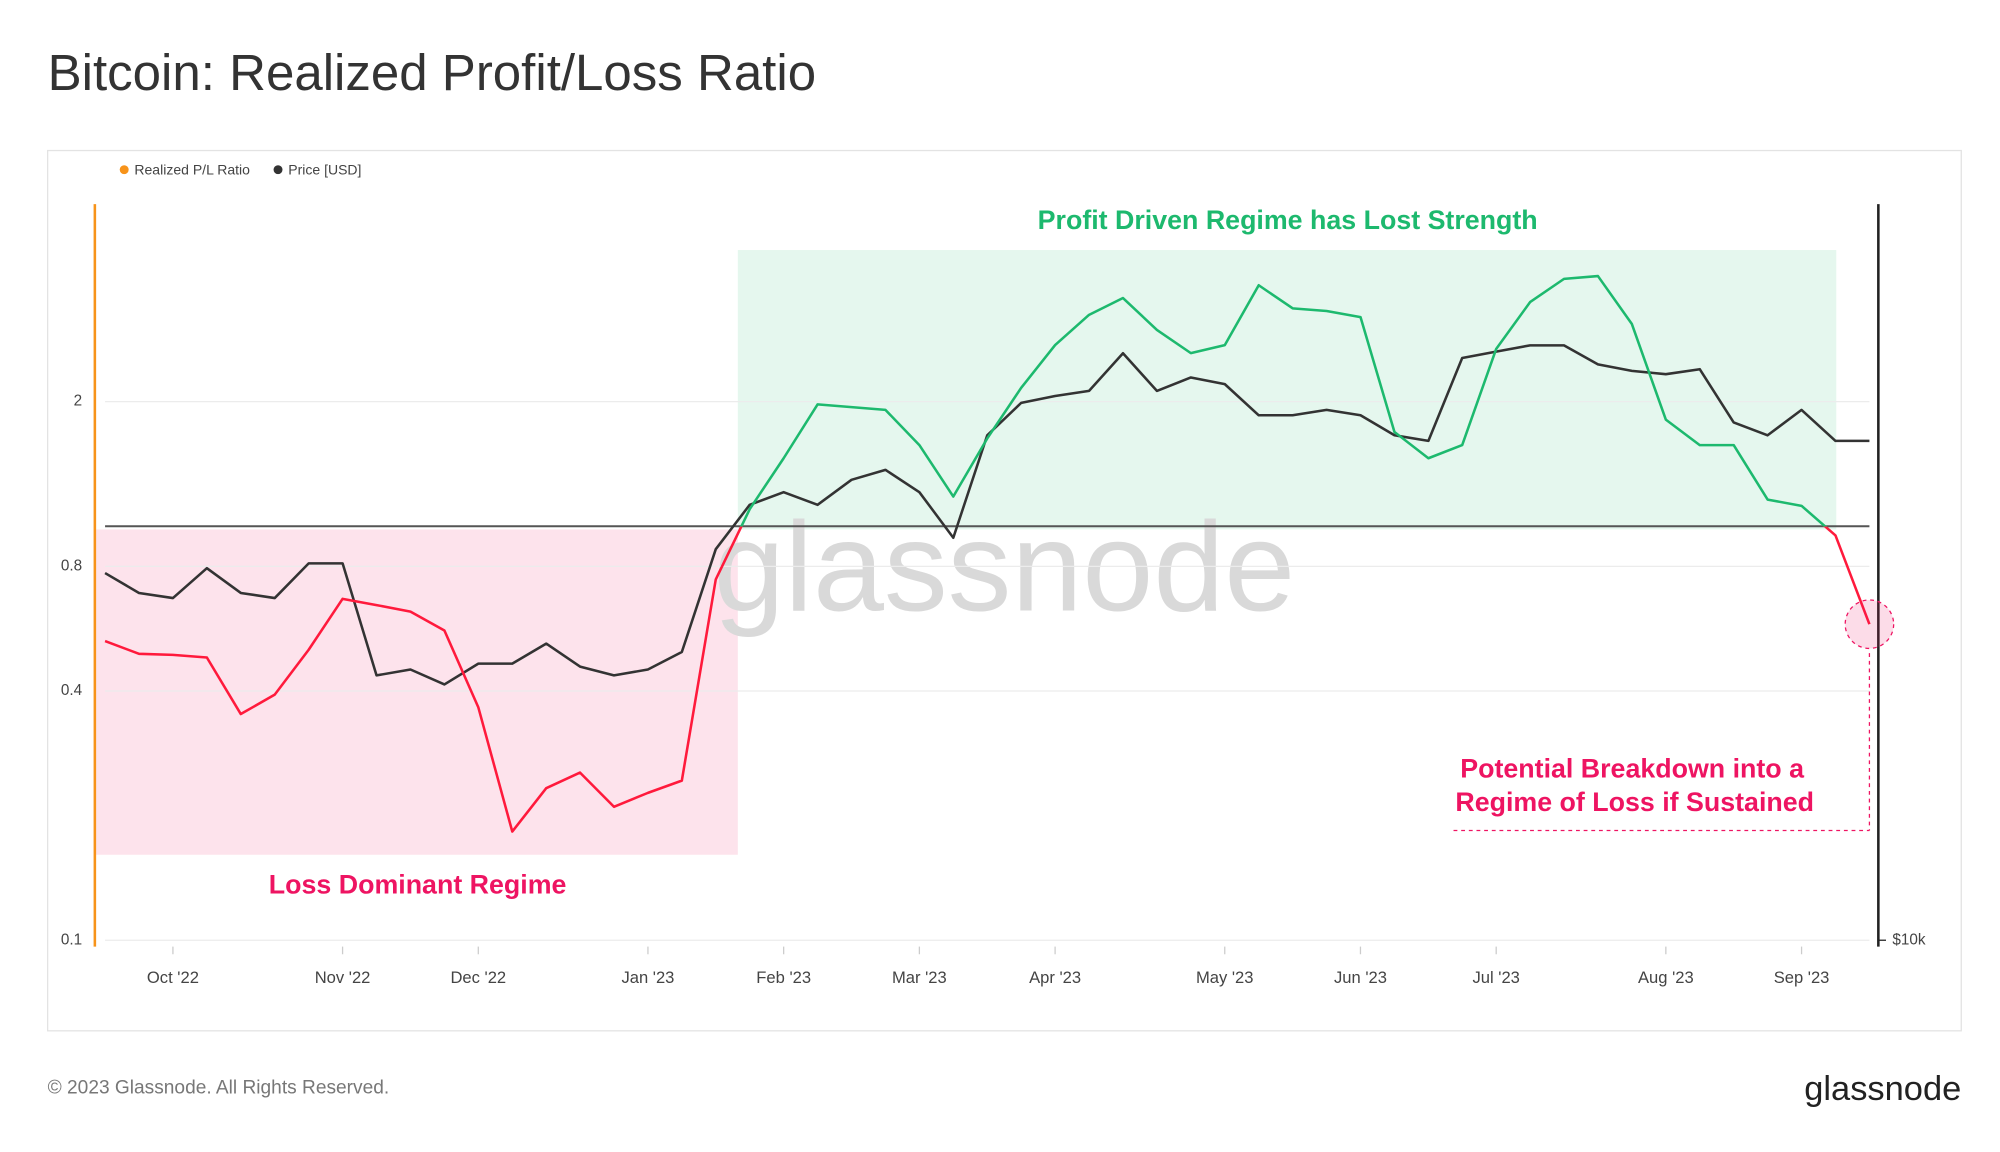 This screenshot has width=2000, height=1152. I want to click on x-tick-label: May '23, so click(1225, 977).